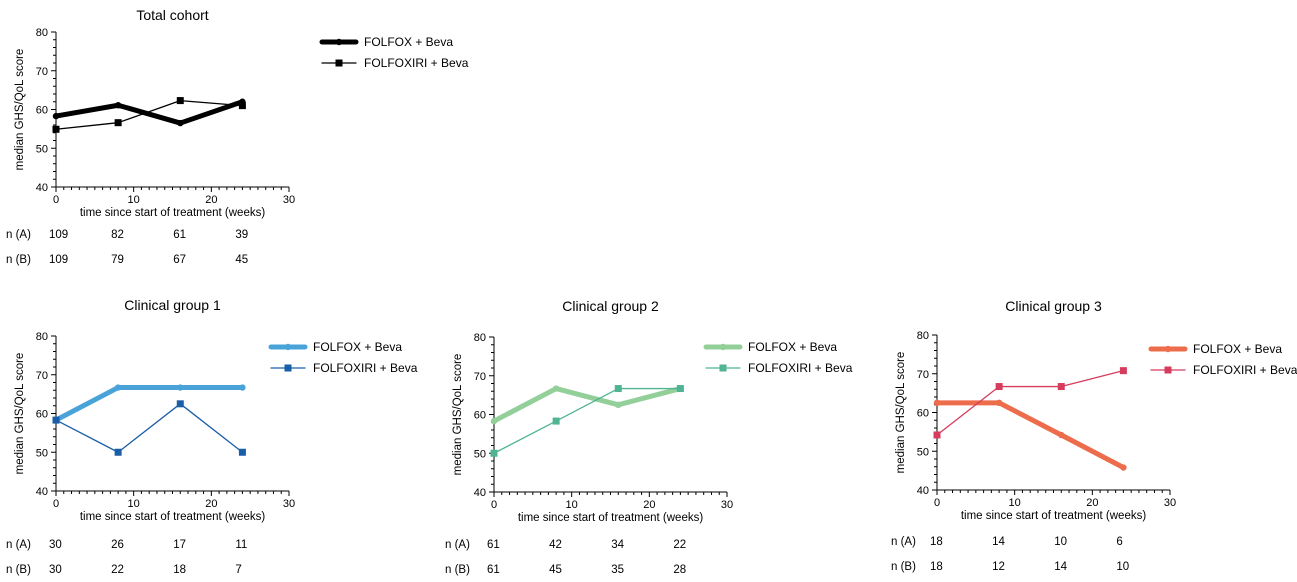 Image resolution: width=1297 pixels, height=582 pixels. I want to click on chart-title: Clinical group 1, so click(172, 305).